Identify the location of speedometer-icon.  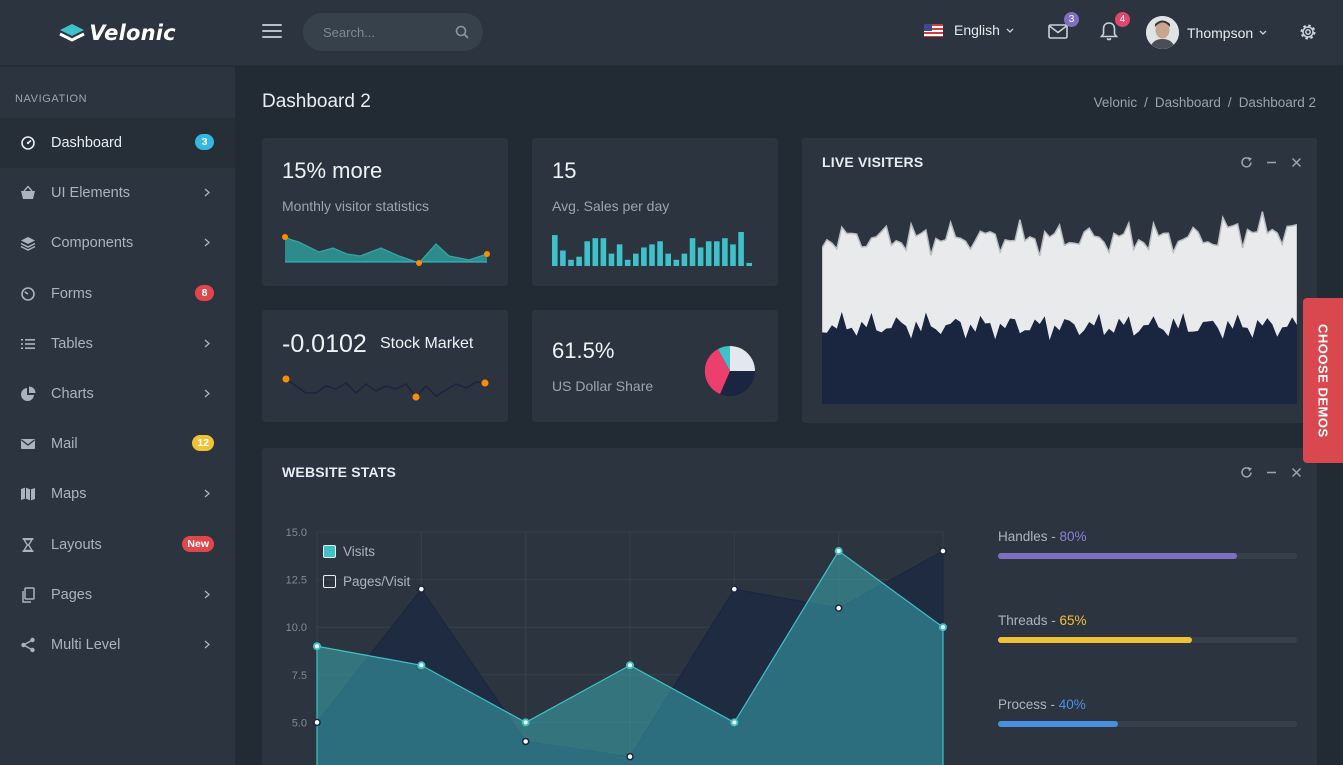
(28, 294).